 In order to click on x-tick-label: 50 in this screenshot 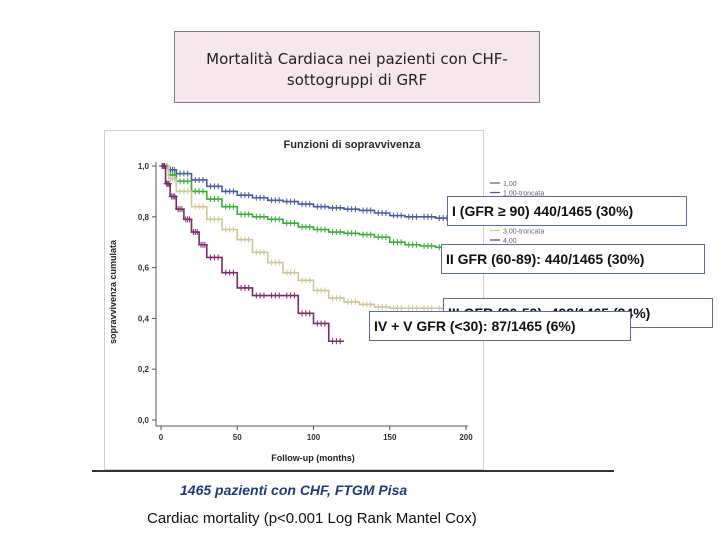, I will do `click(237, 437)`.